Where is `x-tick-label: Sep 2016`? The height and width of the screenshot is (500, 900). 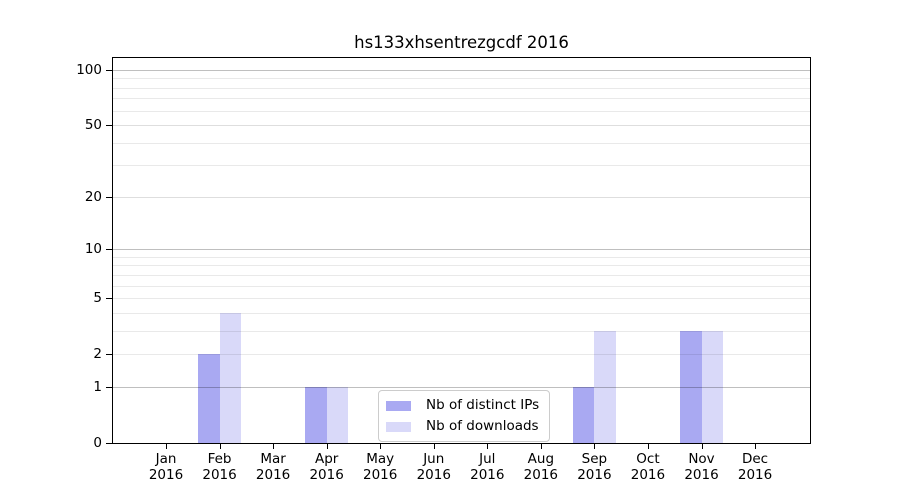
x-tick-label: Sep 2016 is located at coordinates (594, 467).